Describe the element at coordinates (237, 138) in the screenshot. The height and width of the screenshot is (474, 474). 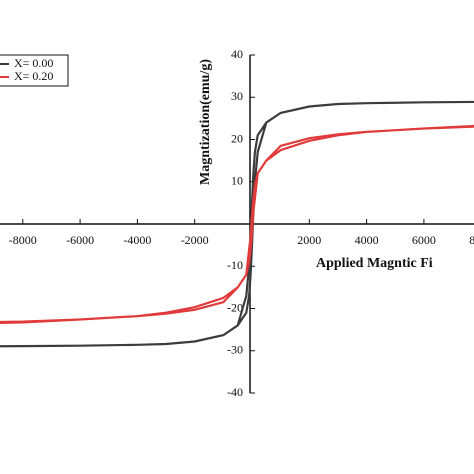
I see `y-tick-label: 20` at that location.